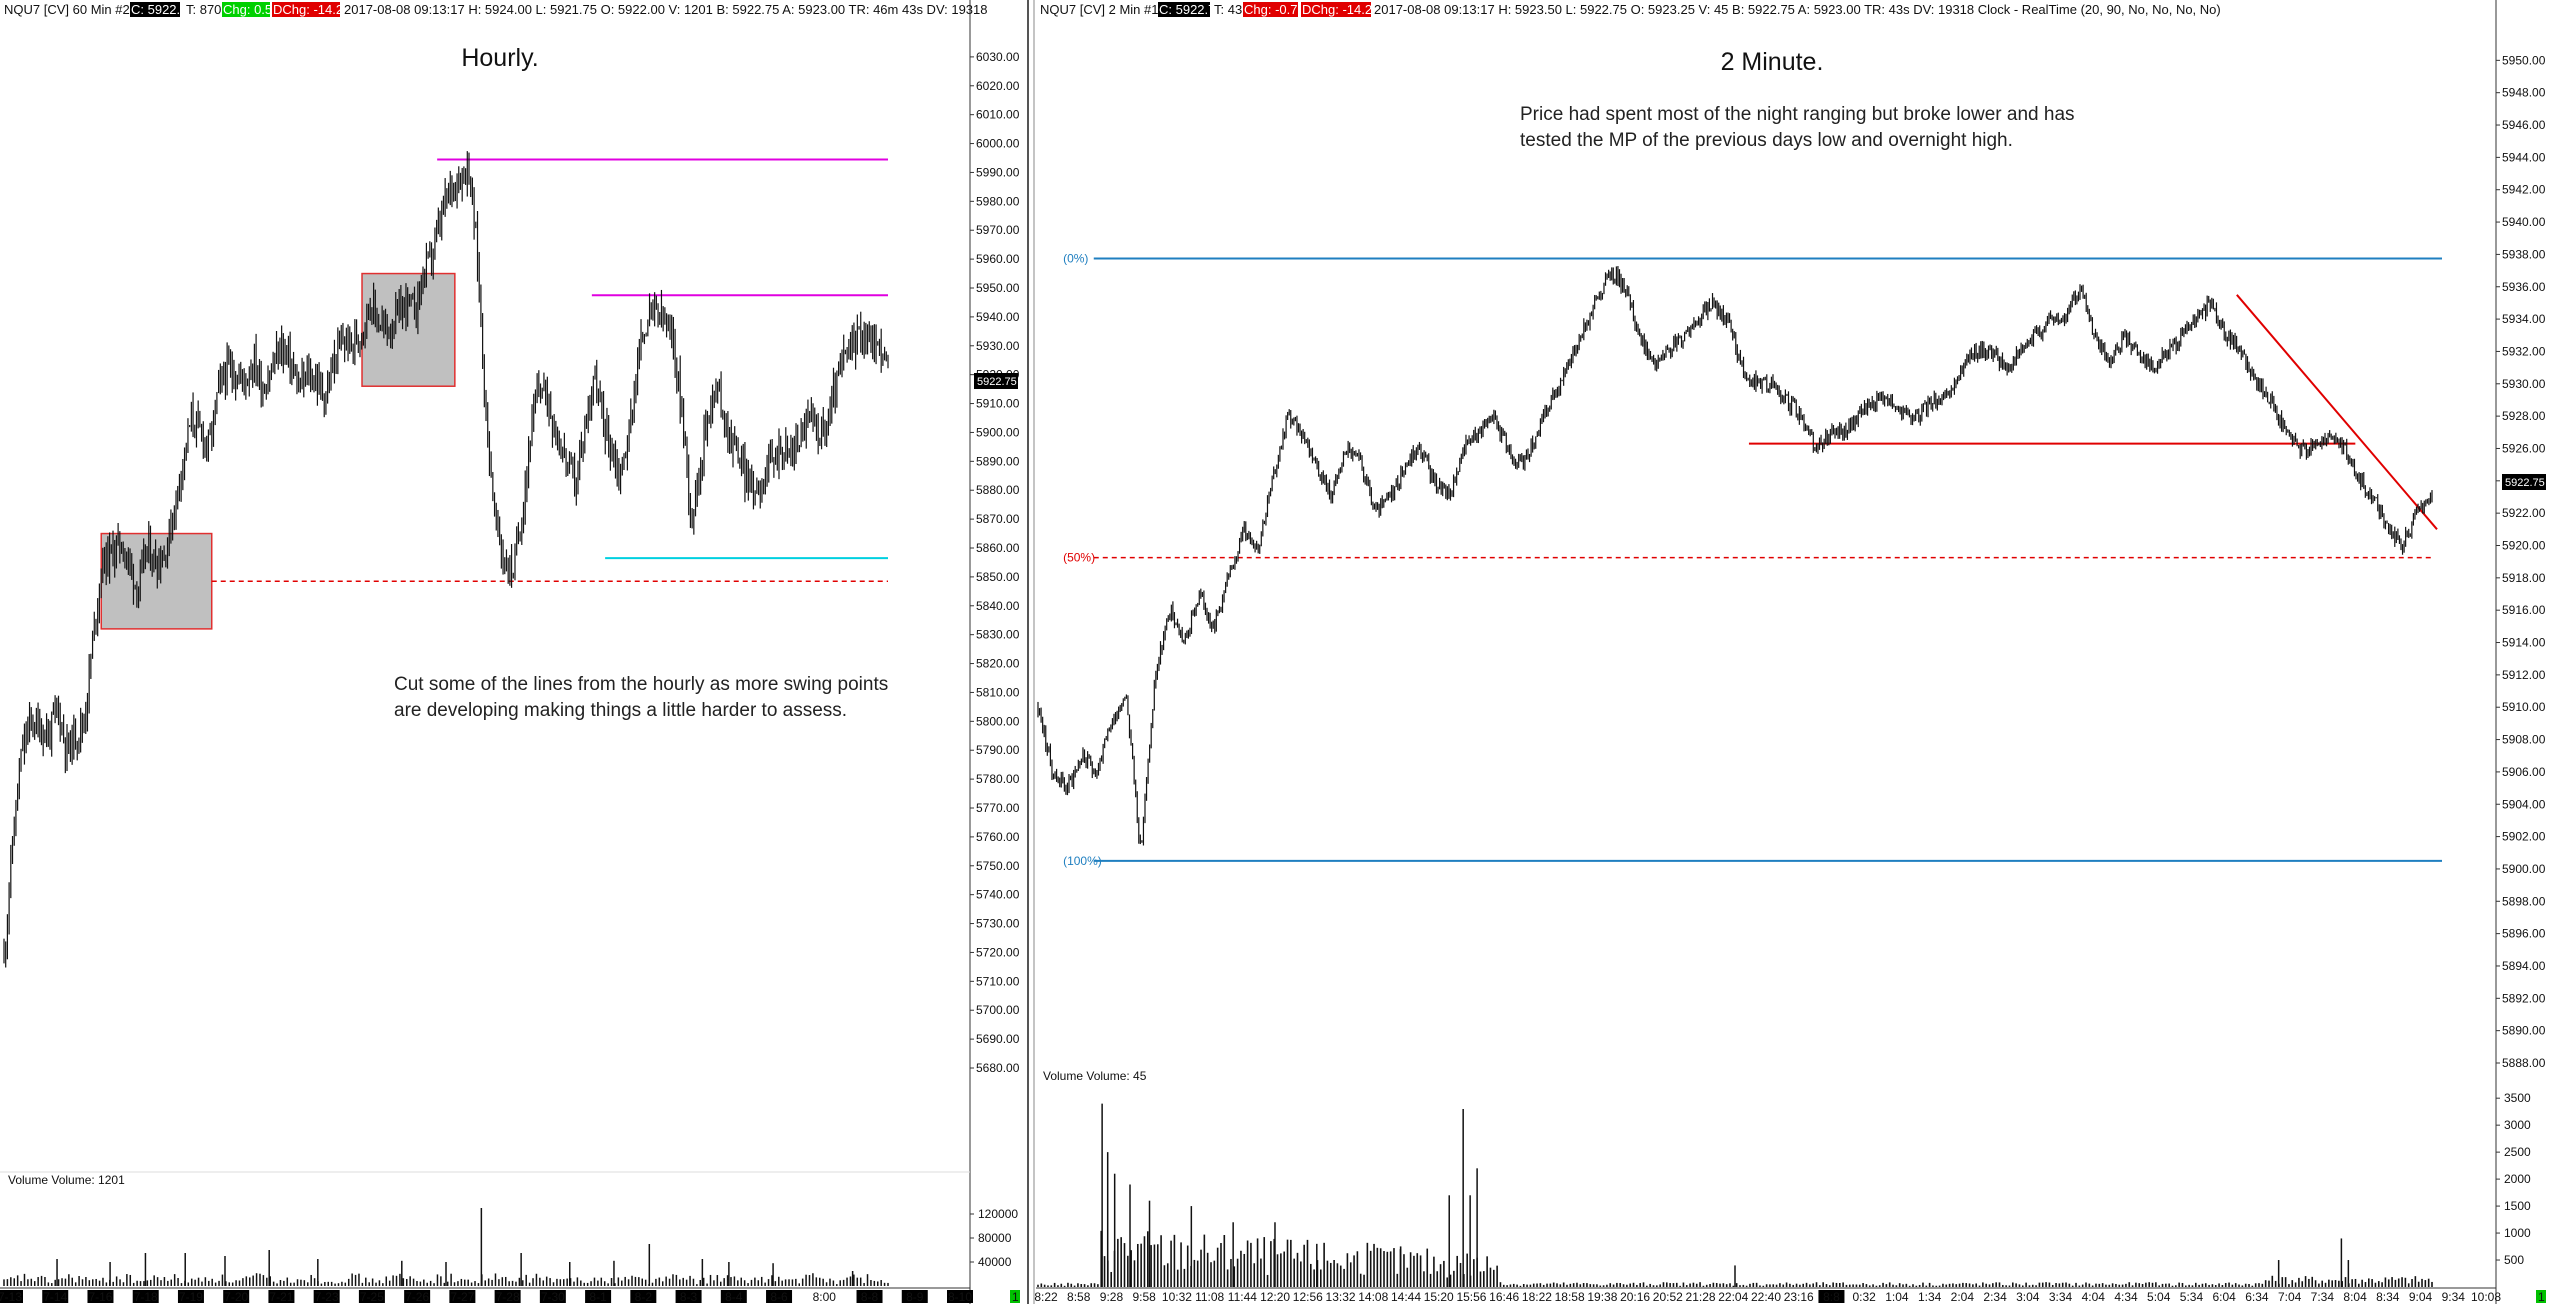 The image size is (2551, 1304). What do you see at coordinates (998, 115) in the screenshot?
I see `left-y-tick-label: 6010.00` at bounding box center [998, 115].